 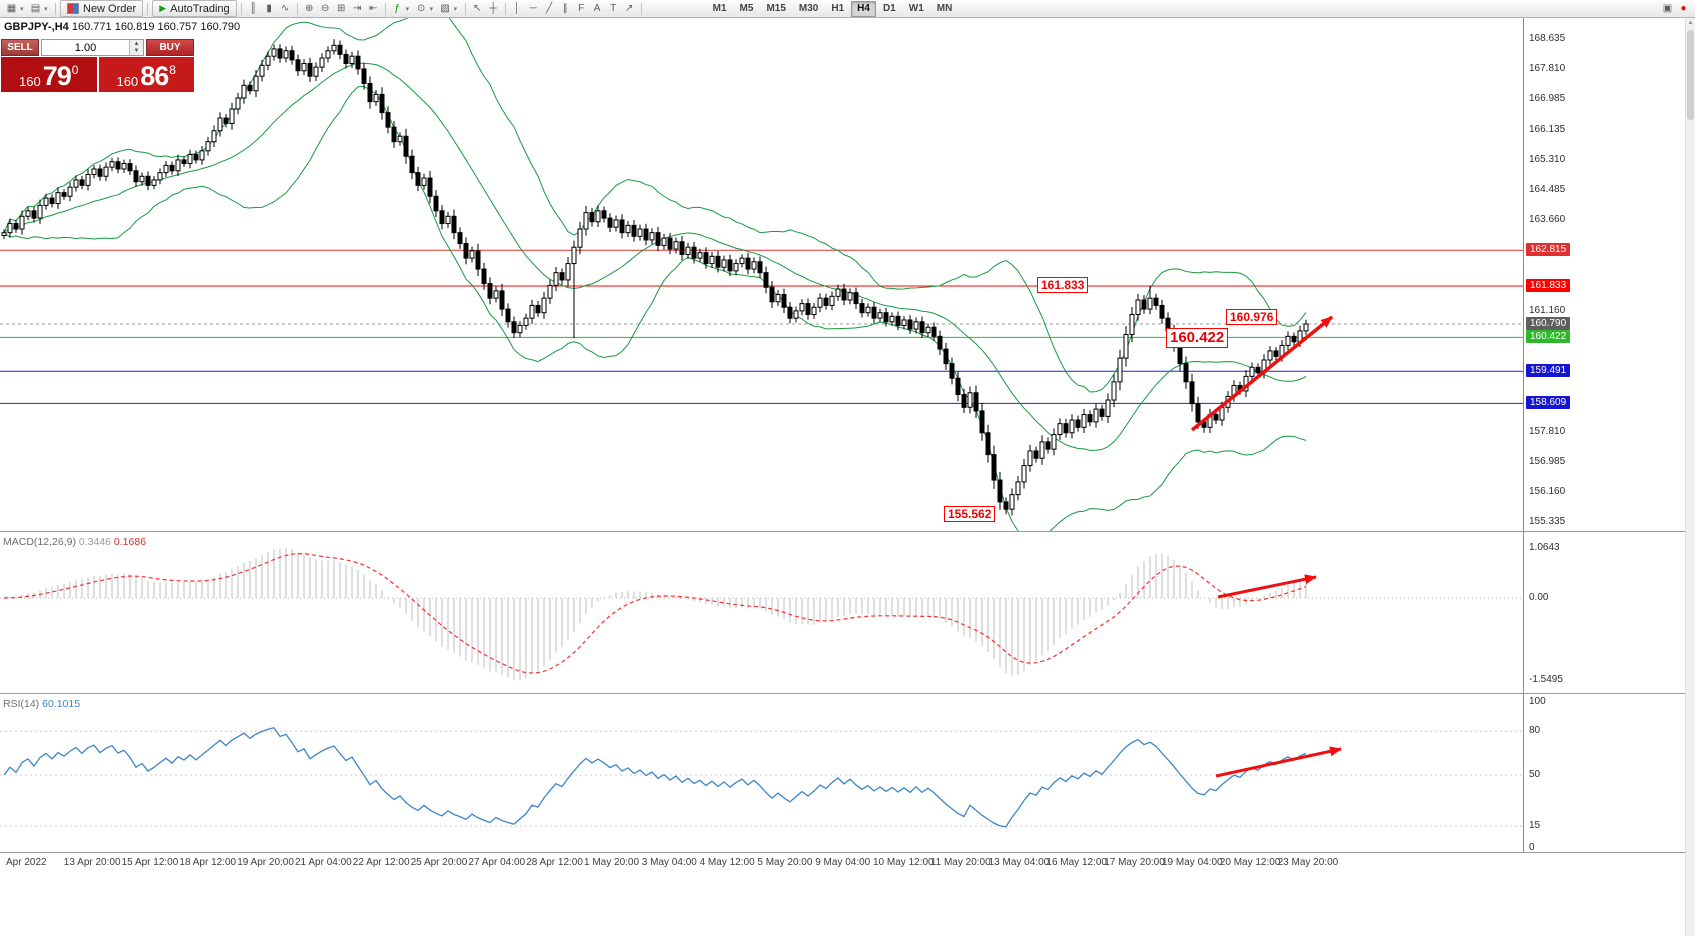 What do you see at coordinates (597, 8) in the screenshot?
I see `text-icon: A` at bounding box center [597, 8].